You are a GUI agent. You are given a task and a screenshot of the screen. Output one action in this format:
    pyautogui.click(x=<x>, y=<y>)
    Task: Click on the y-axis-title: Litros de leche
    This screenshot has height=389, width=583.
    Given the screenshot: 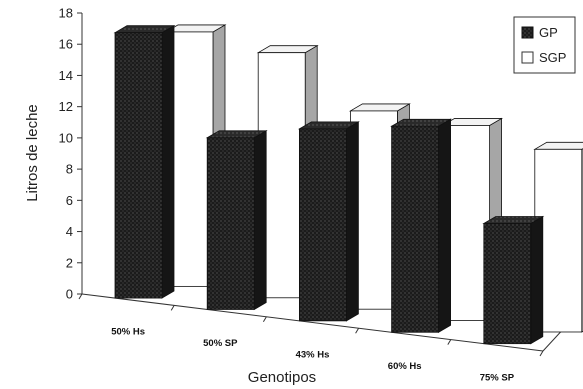 What is the action you would take?
    pyautogui.click(x=32, y=153)
    